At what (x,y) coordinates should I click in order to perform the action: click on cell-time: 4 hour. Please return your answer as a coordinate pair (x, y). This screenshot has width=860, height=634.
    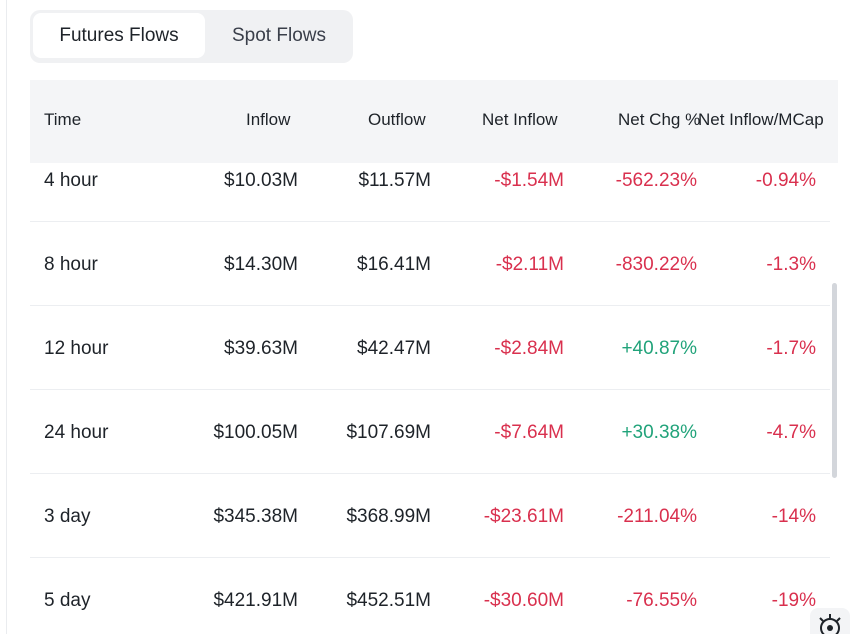
    Looking at the image, I should click on (71, 180).